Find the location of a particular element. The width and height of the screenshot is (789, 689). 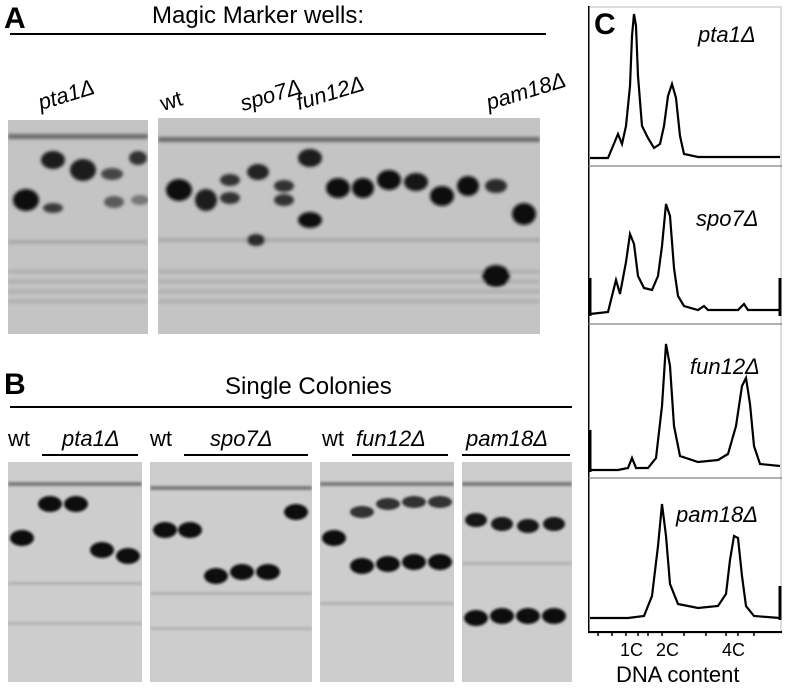

panel-c-label-pam18: pam18Δ is located at coordinates (717, 514).